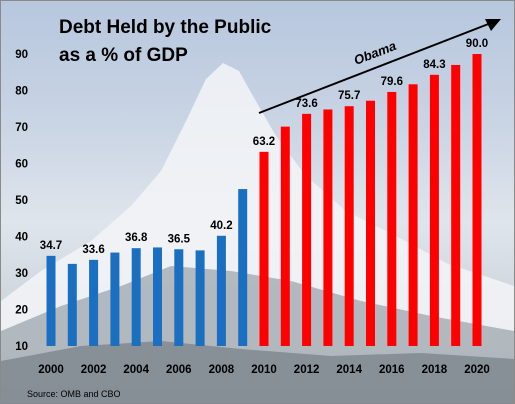 This screenshot has width=515, height=404. Describe the element at coordinates (157, 296) in the screenshot. I see `bar-2005` at that location.